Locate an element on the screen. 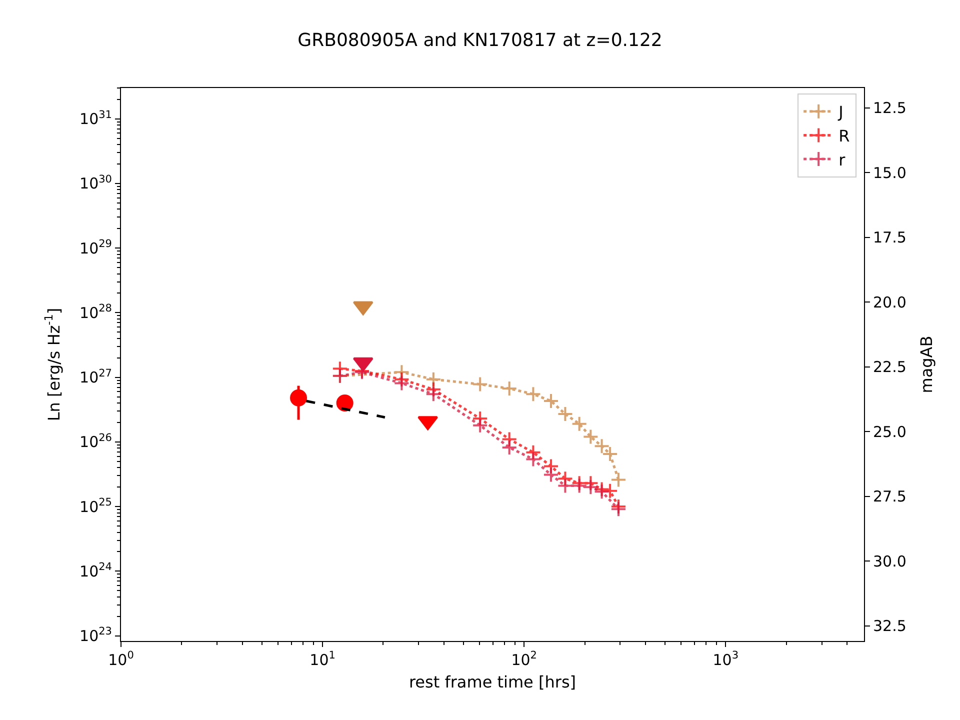  x-tick-label: 10$^{3}$ is located at coordinates (725, 659).